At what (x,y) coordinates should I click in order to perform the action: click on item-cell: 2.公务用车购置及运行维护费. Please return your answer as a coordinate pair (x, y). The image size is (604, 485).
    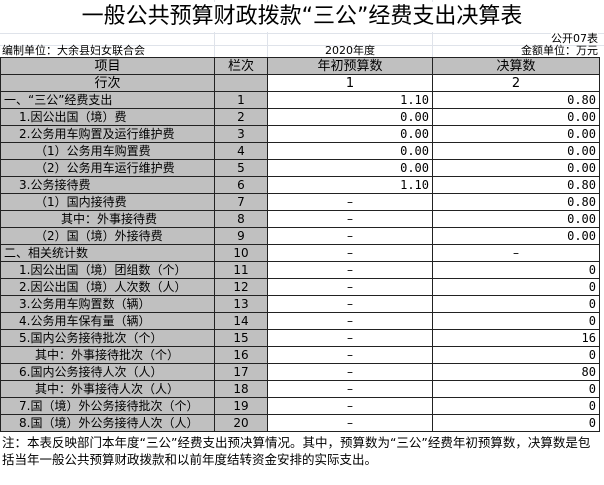
    Looking at the image, I should click on (107, 134).